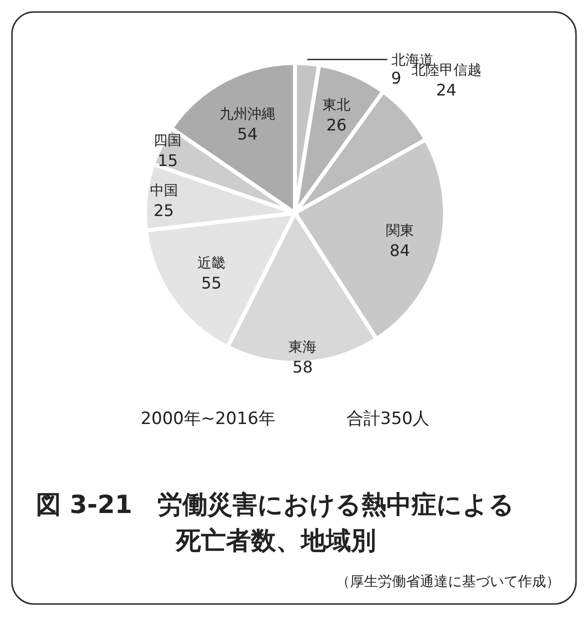  I want to click on data-label: 26, so click(336, 124).